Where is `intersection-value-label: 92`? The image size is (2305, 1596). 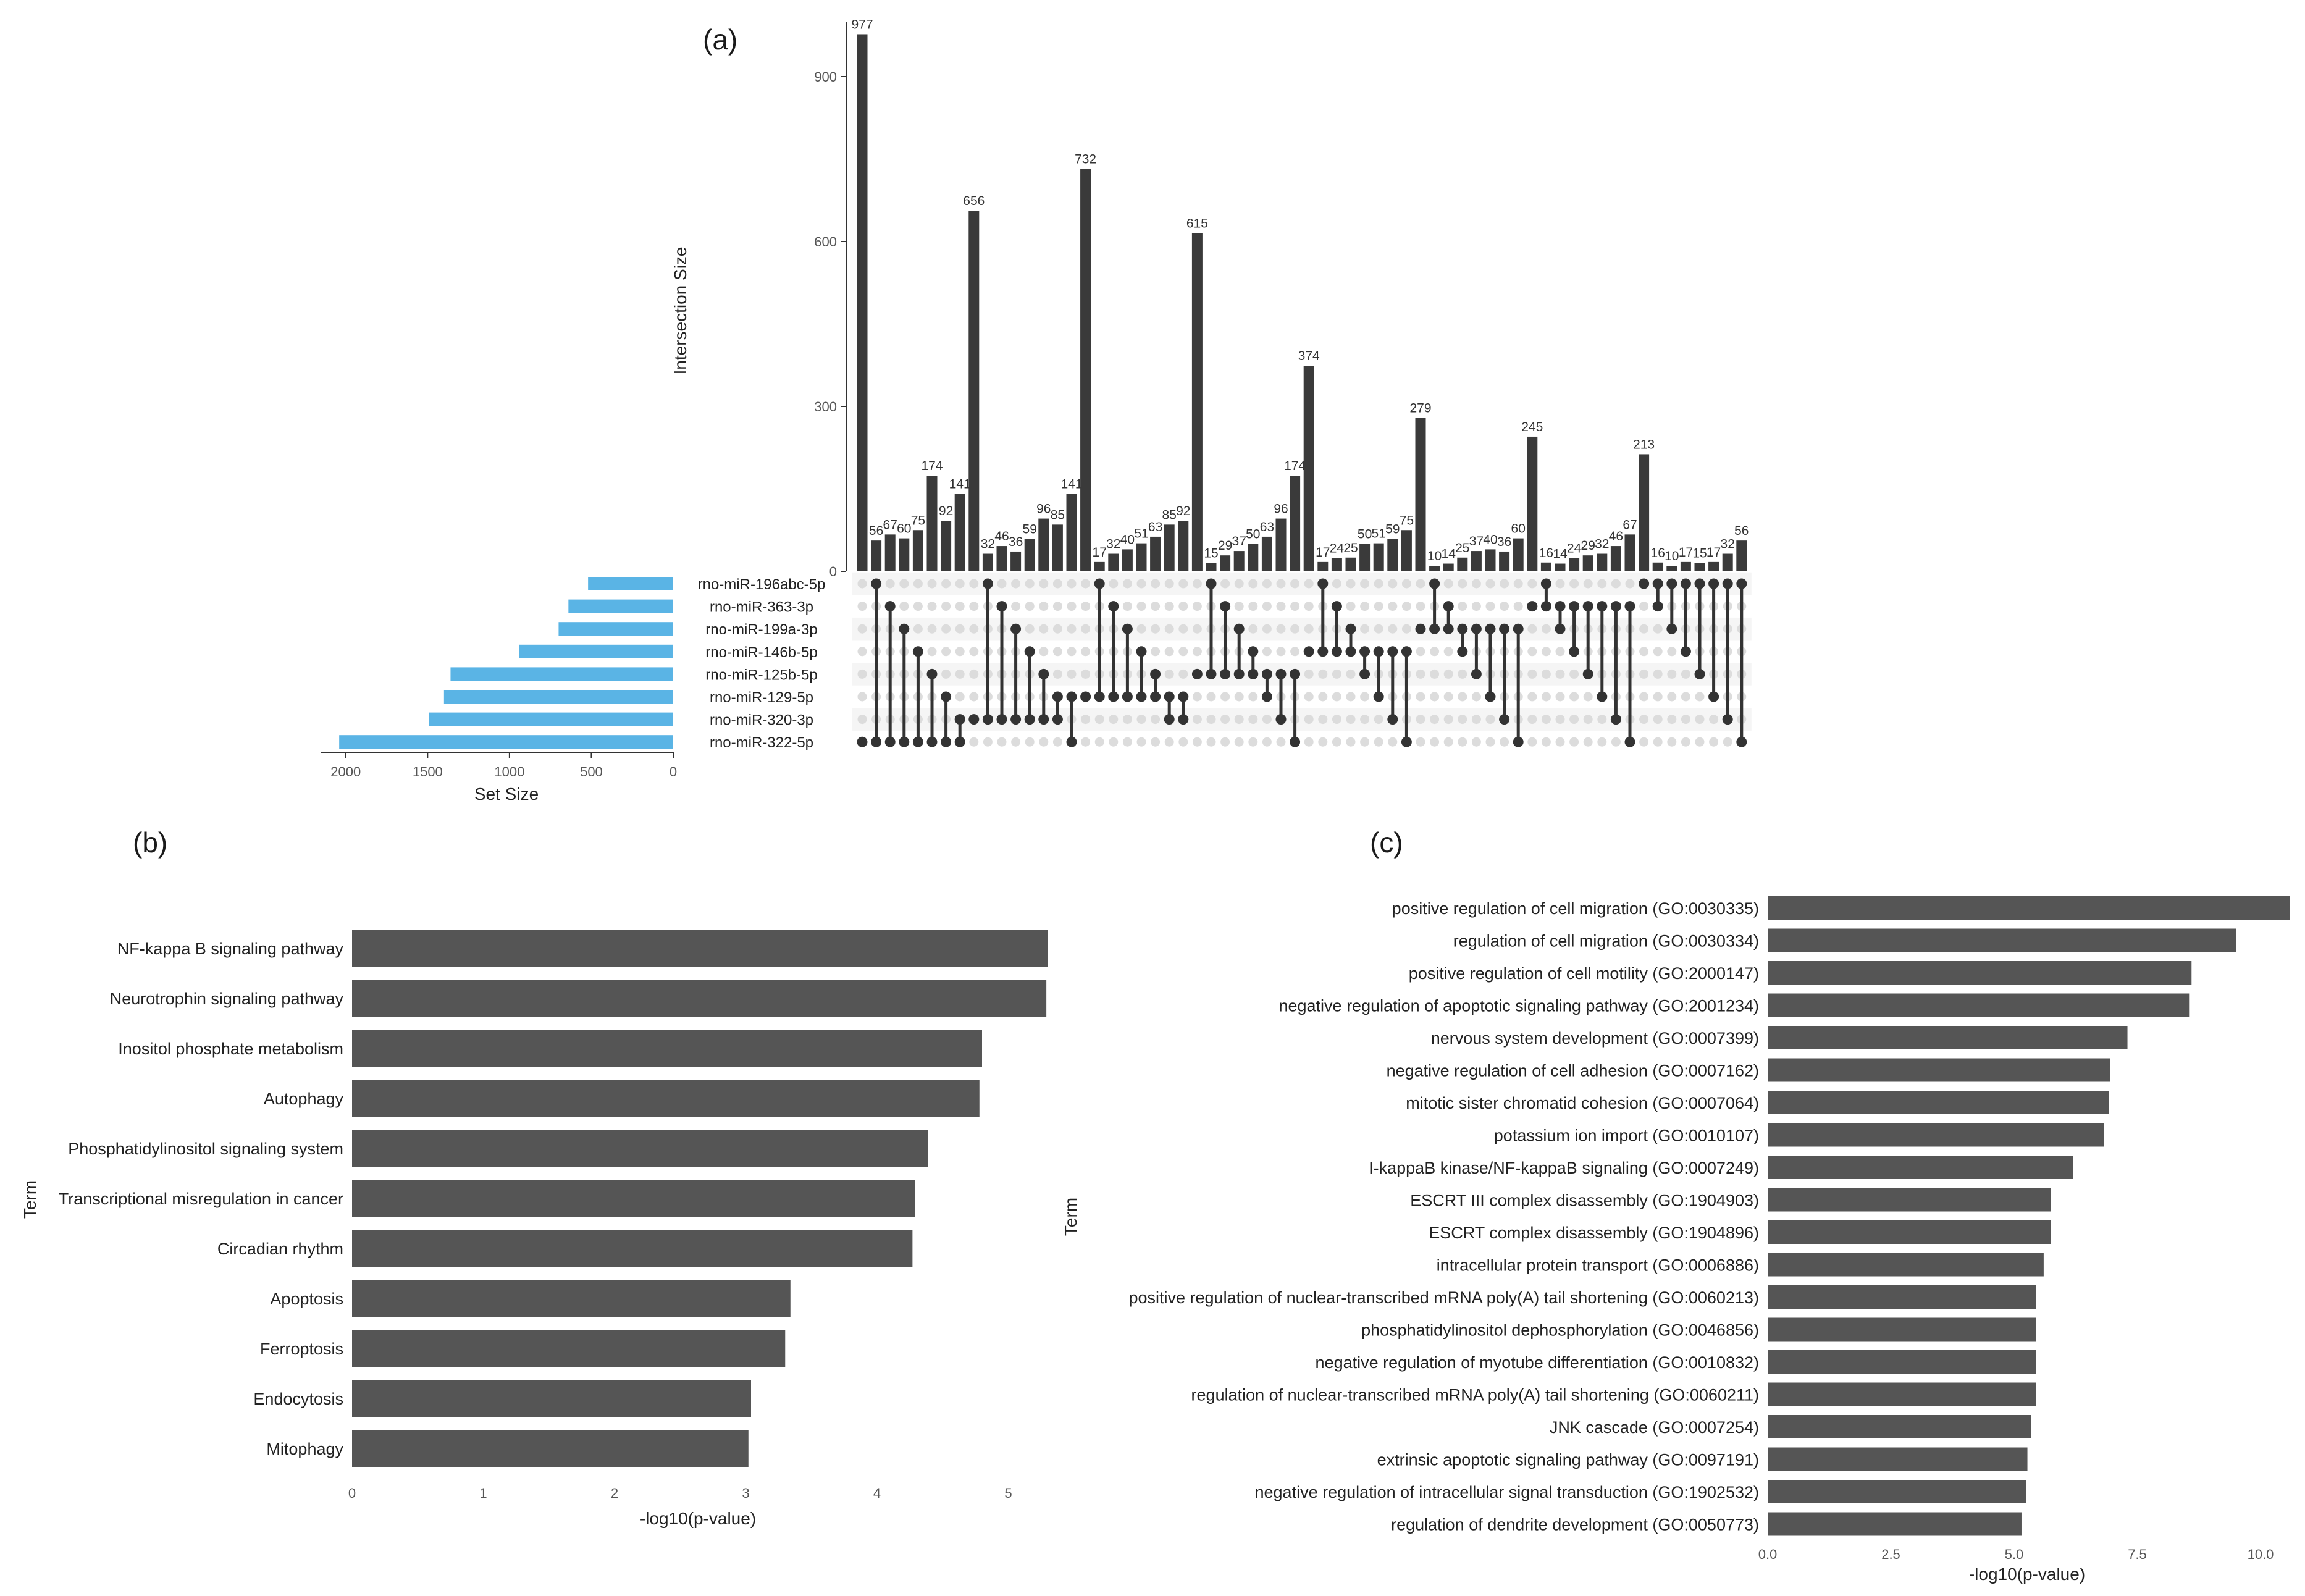 intersection-value-label: 92 is located at coordinates (946, 511).